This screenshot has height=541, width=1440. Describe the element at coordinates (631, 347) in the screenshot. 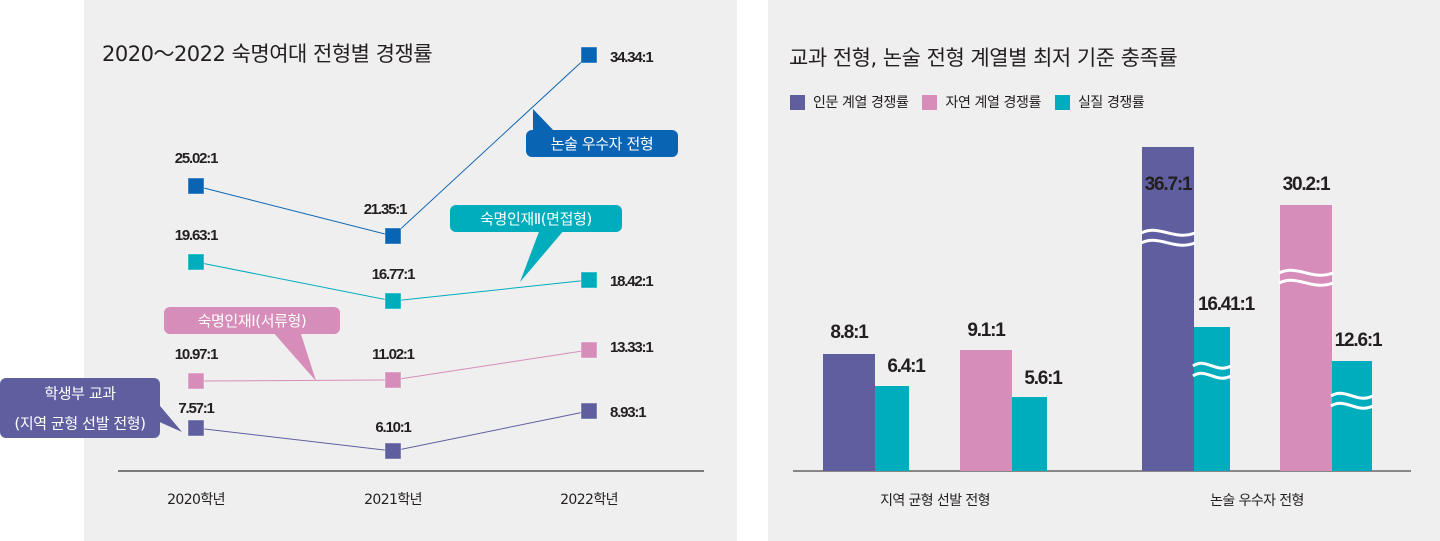

I see `data-label: 13.33:1` at that location.